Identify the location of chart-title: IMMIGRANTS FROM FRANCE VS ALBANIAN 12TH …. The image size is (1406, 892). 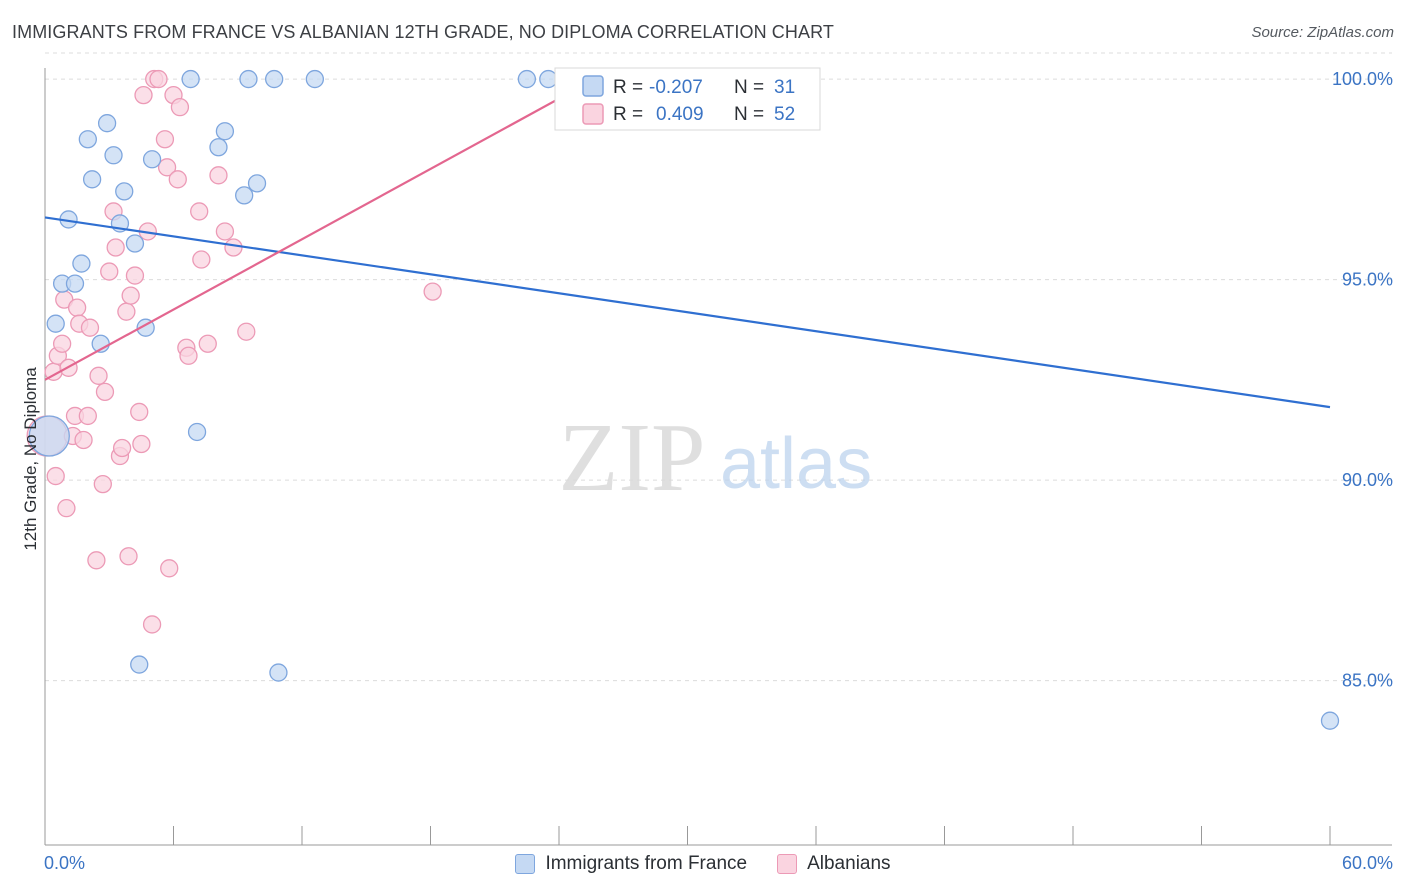
(423, 32).